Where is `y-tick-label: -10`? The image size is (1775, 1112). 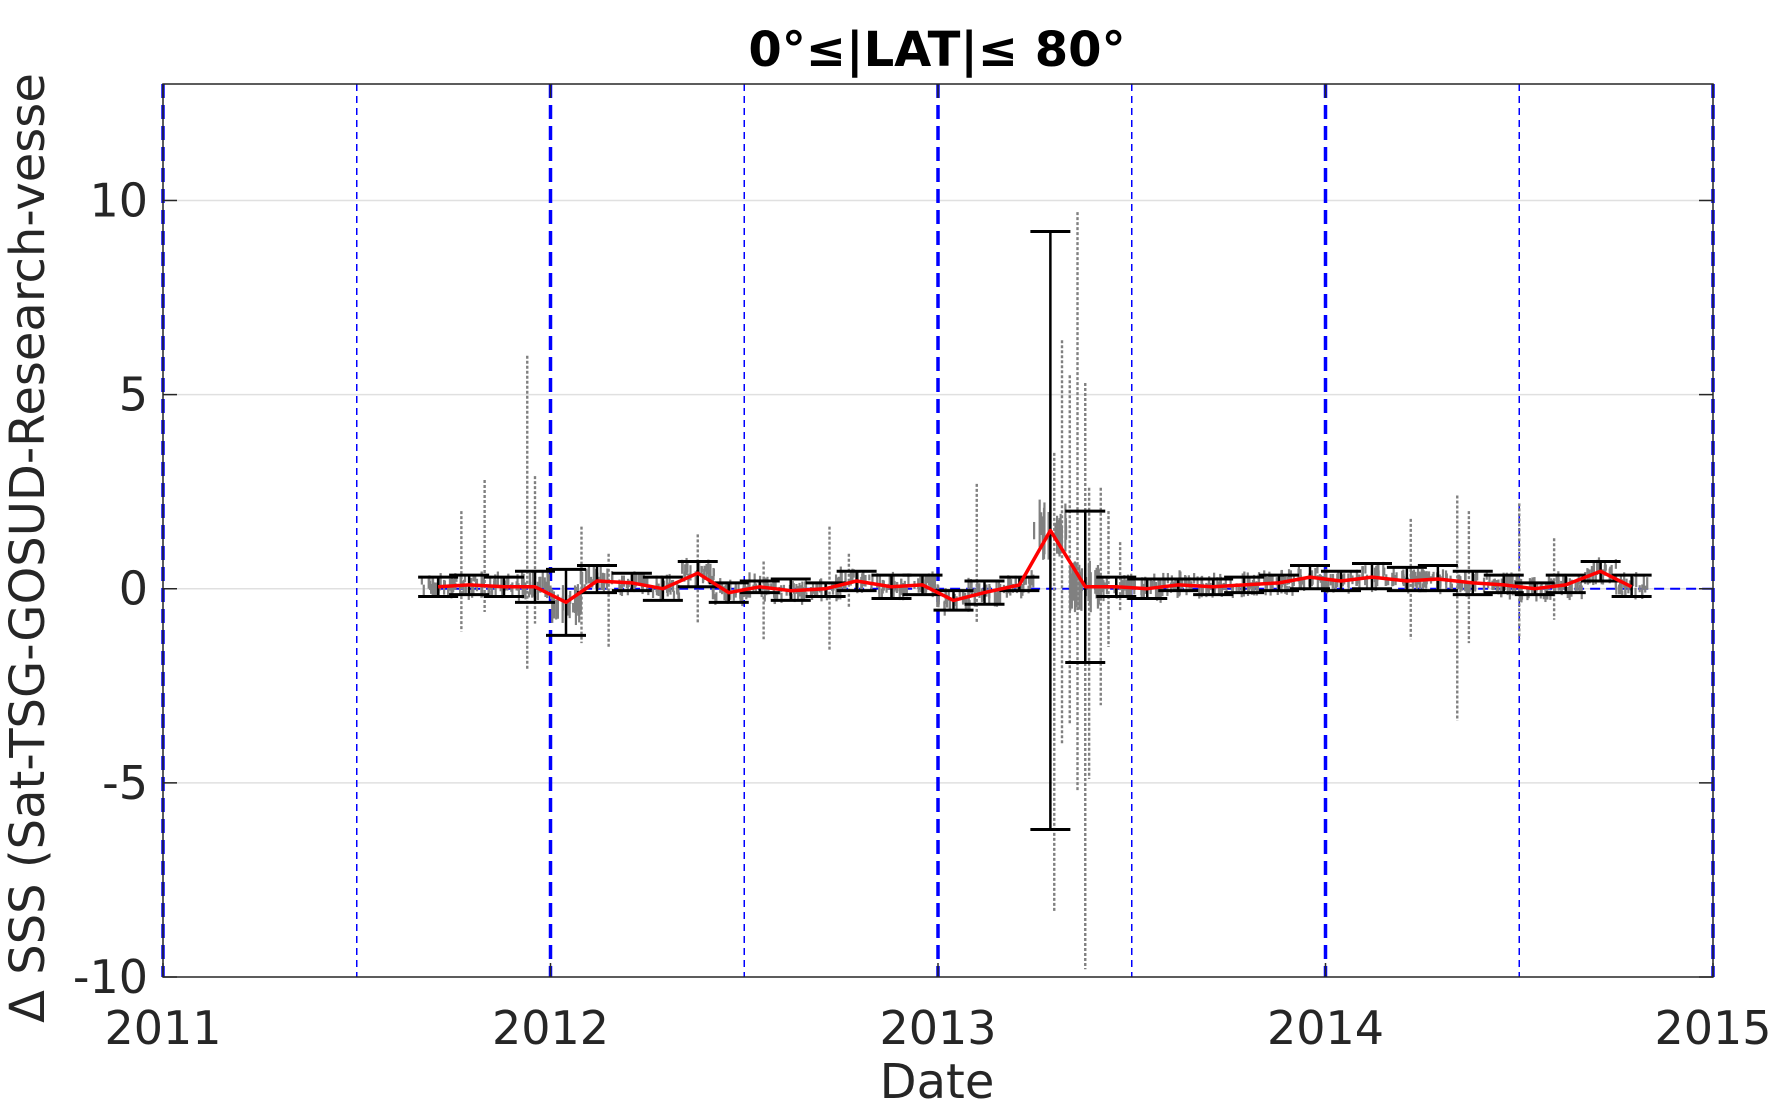 y-tick-label: -10 is located at coordinates (110, 977).